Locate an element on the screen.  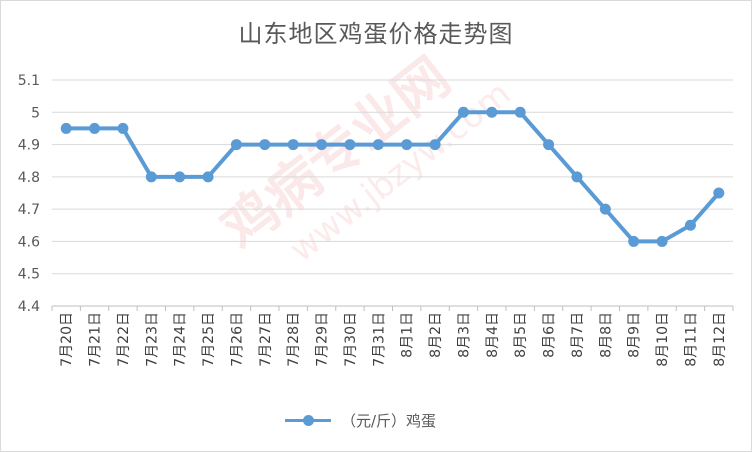
x-tick-label: 8月1日 is located at coordinates (408, 335).